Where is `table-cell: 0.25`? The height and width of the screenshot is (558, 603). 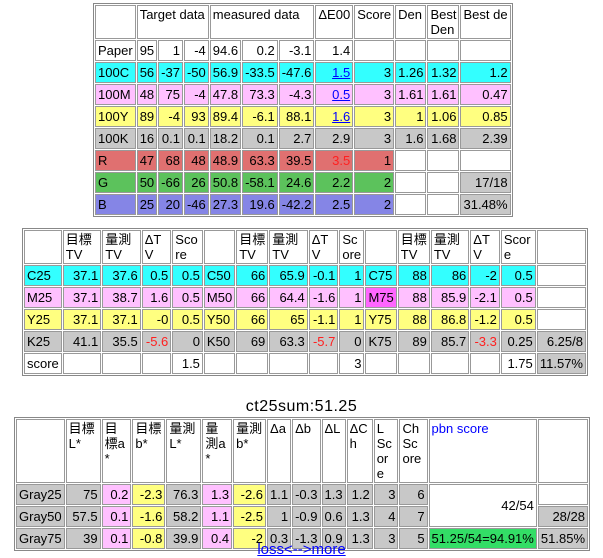
table-cell: 0.25 is located at coordinates (518, 341).